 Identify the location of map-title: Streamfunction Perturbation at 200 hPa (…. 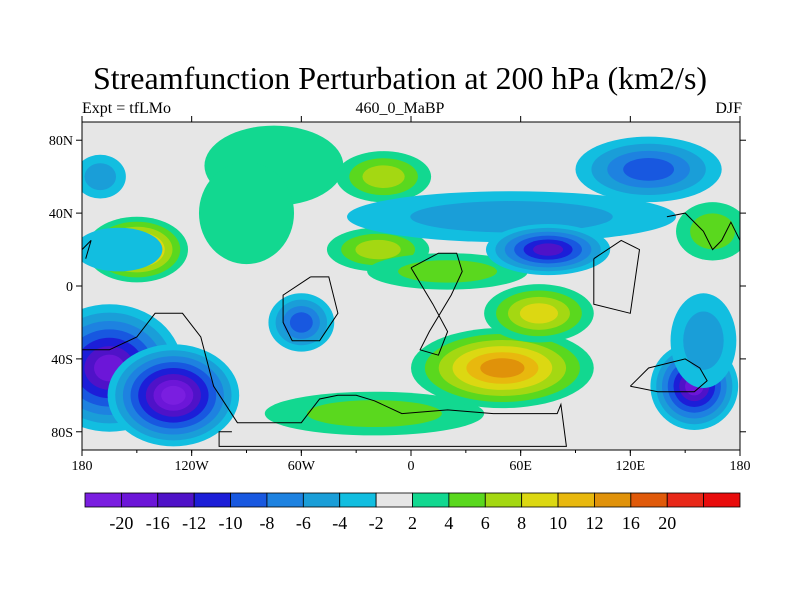
(400, 78).